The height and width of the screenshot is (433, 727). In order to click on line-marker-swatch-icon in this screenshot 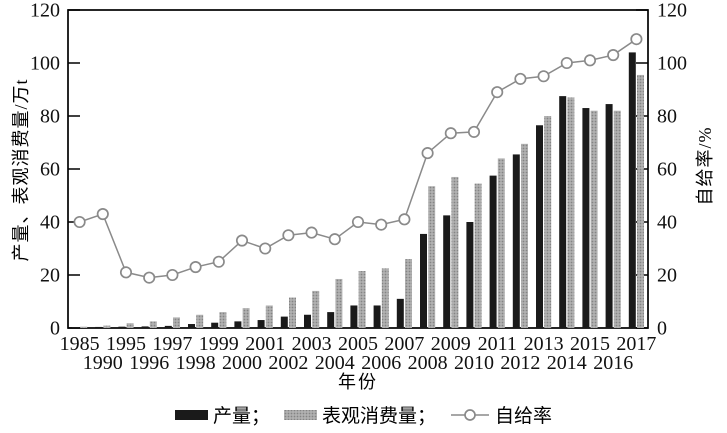, I will do `click(470, 414)`.